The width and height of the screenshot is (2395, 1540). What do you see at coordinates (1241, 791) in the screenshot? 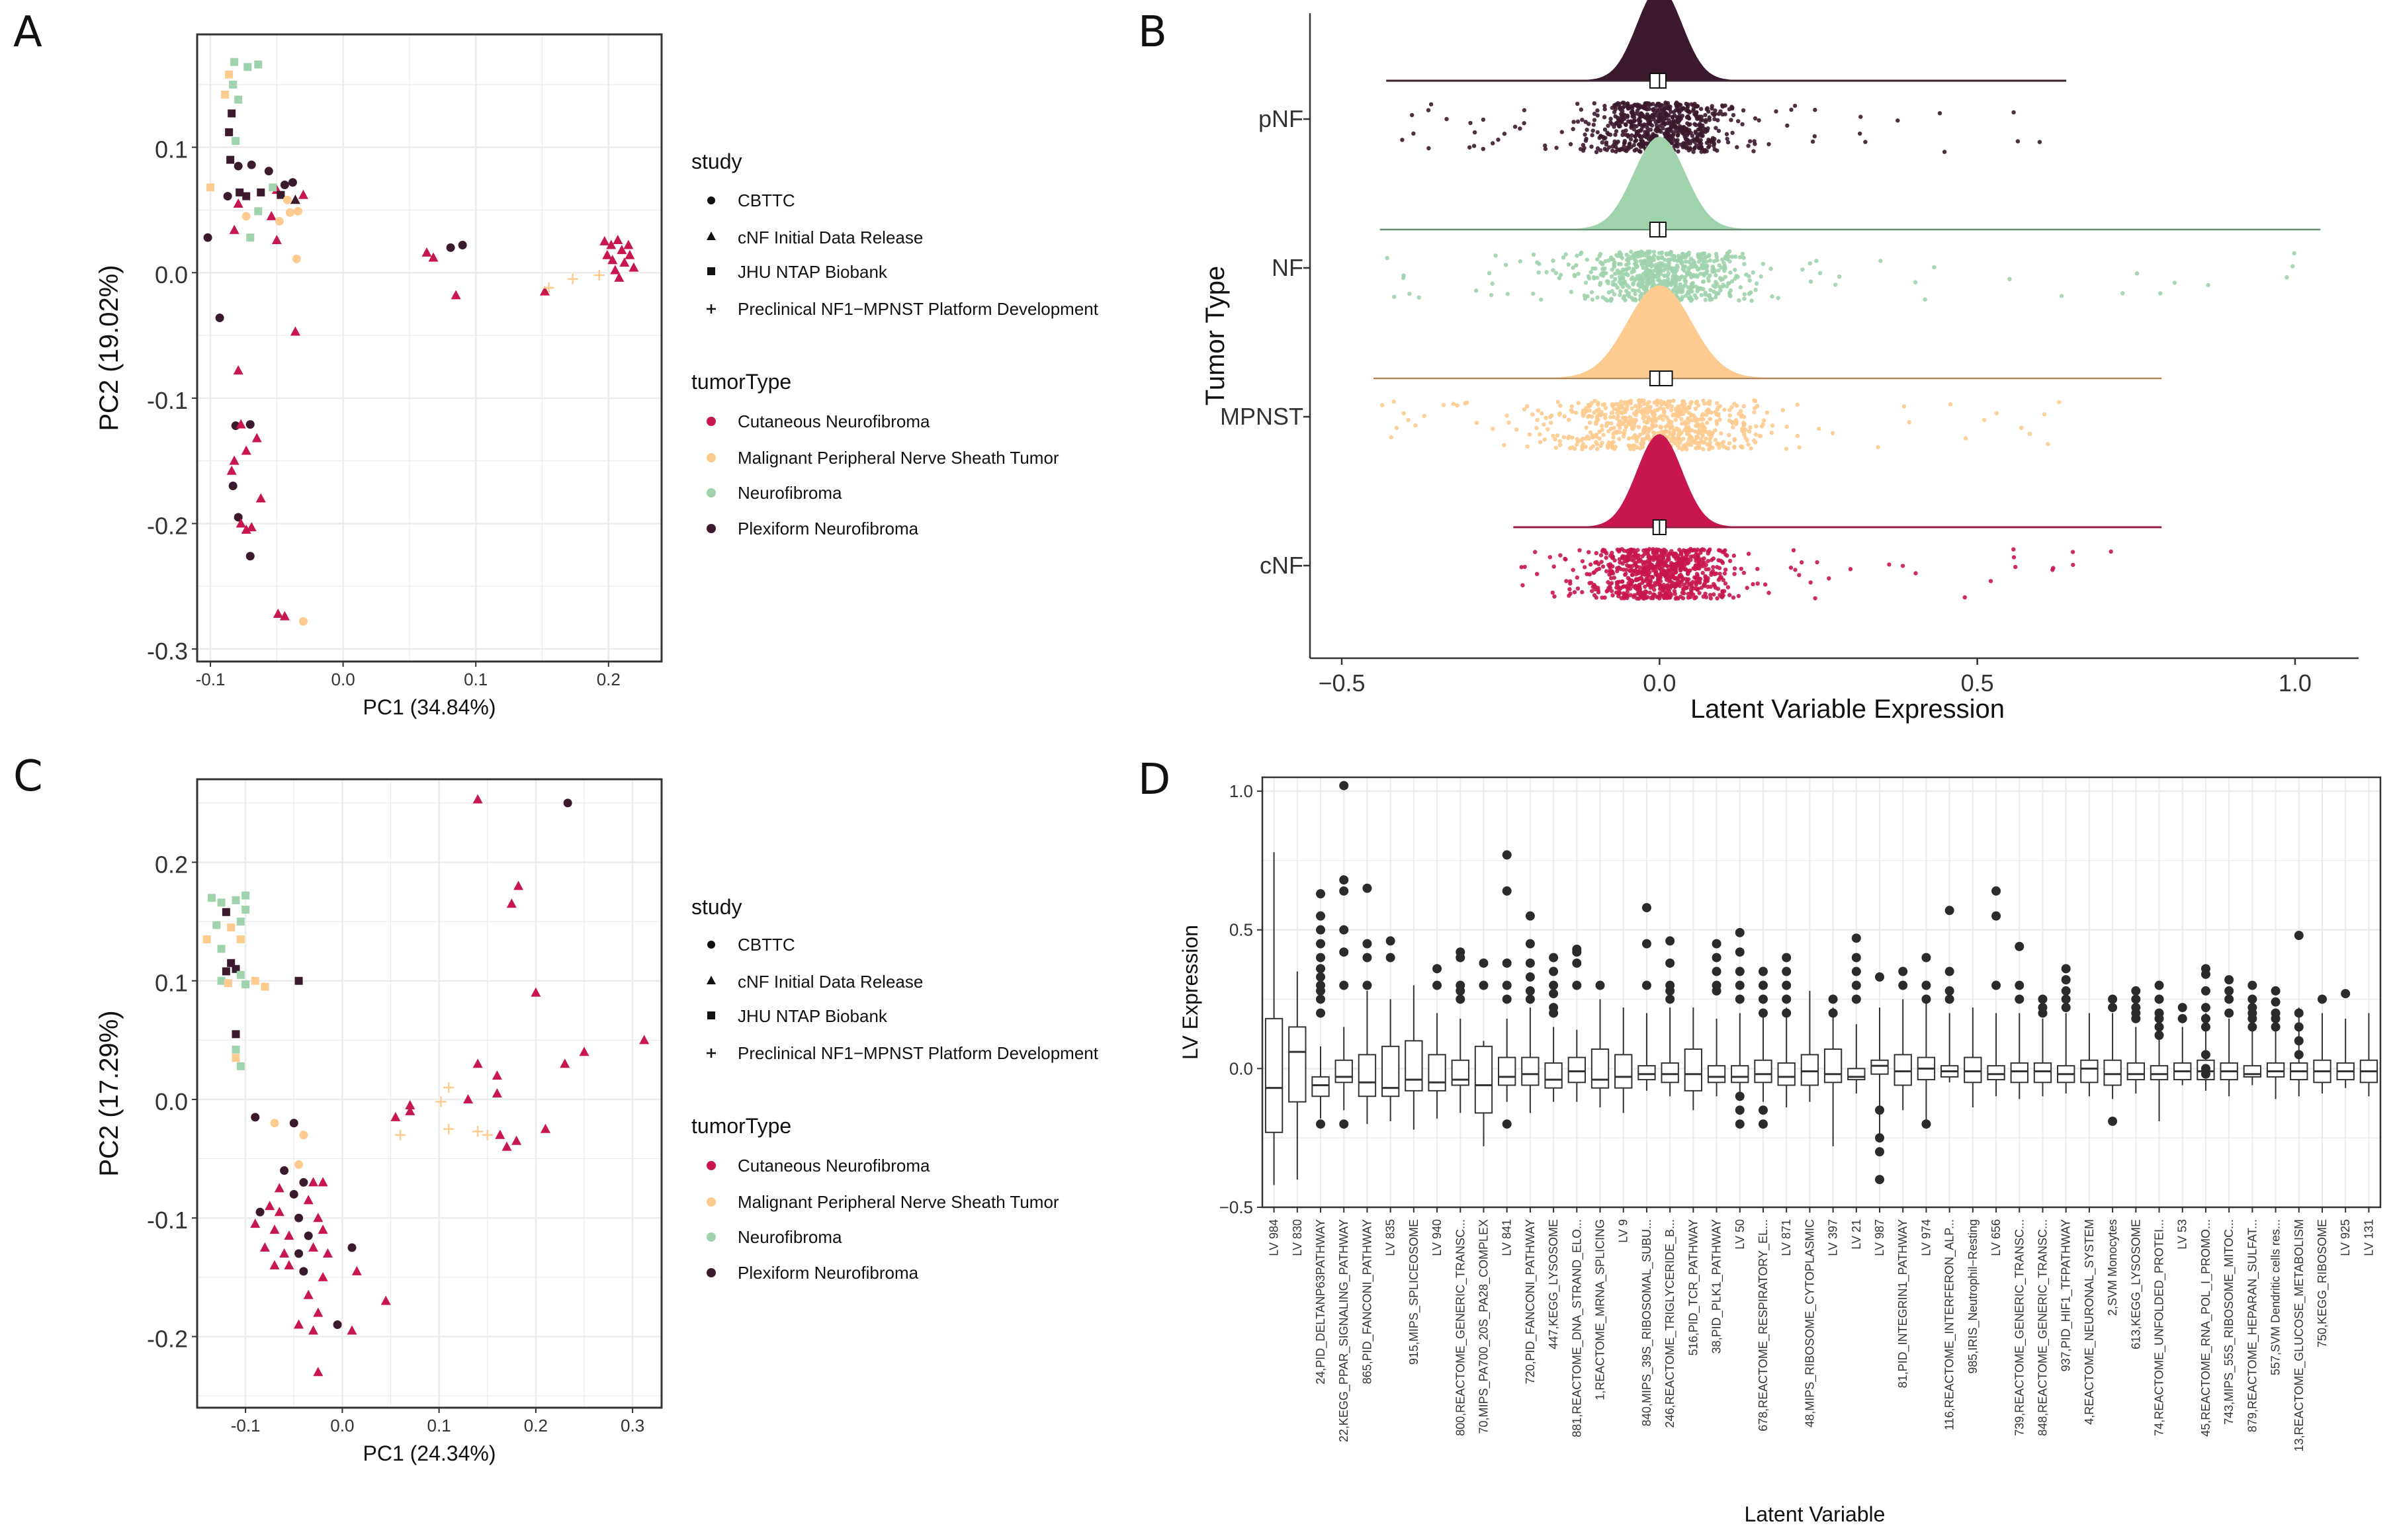
I see `y-tick-label: 1.0` at bounding box center [1241, 791].